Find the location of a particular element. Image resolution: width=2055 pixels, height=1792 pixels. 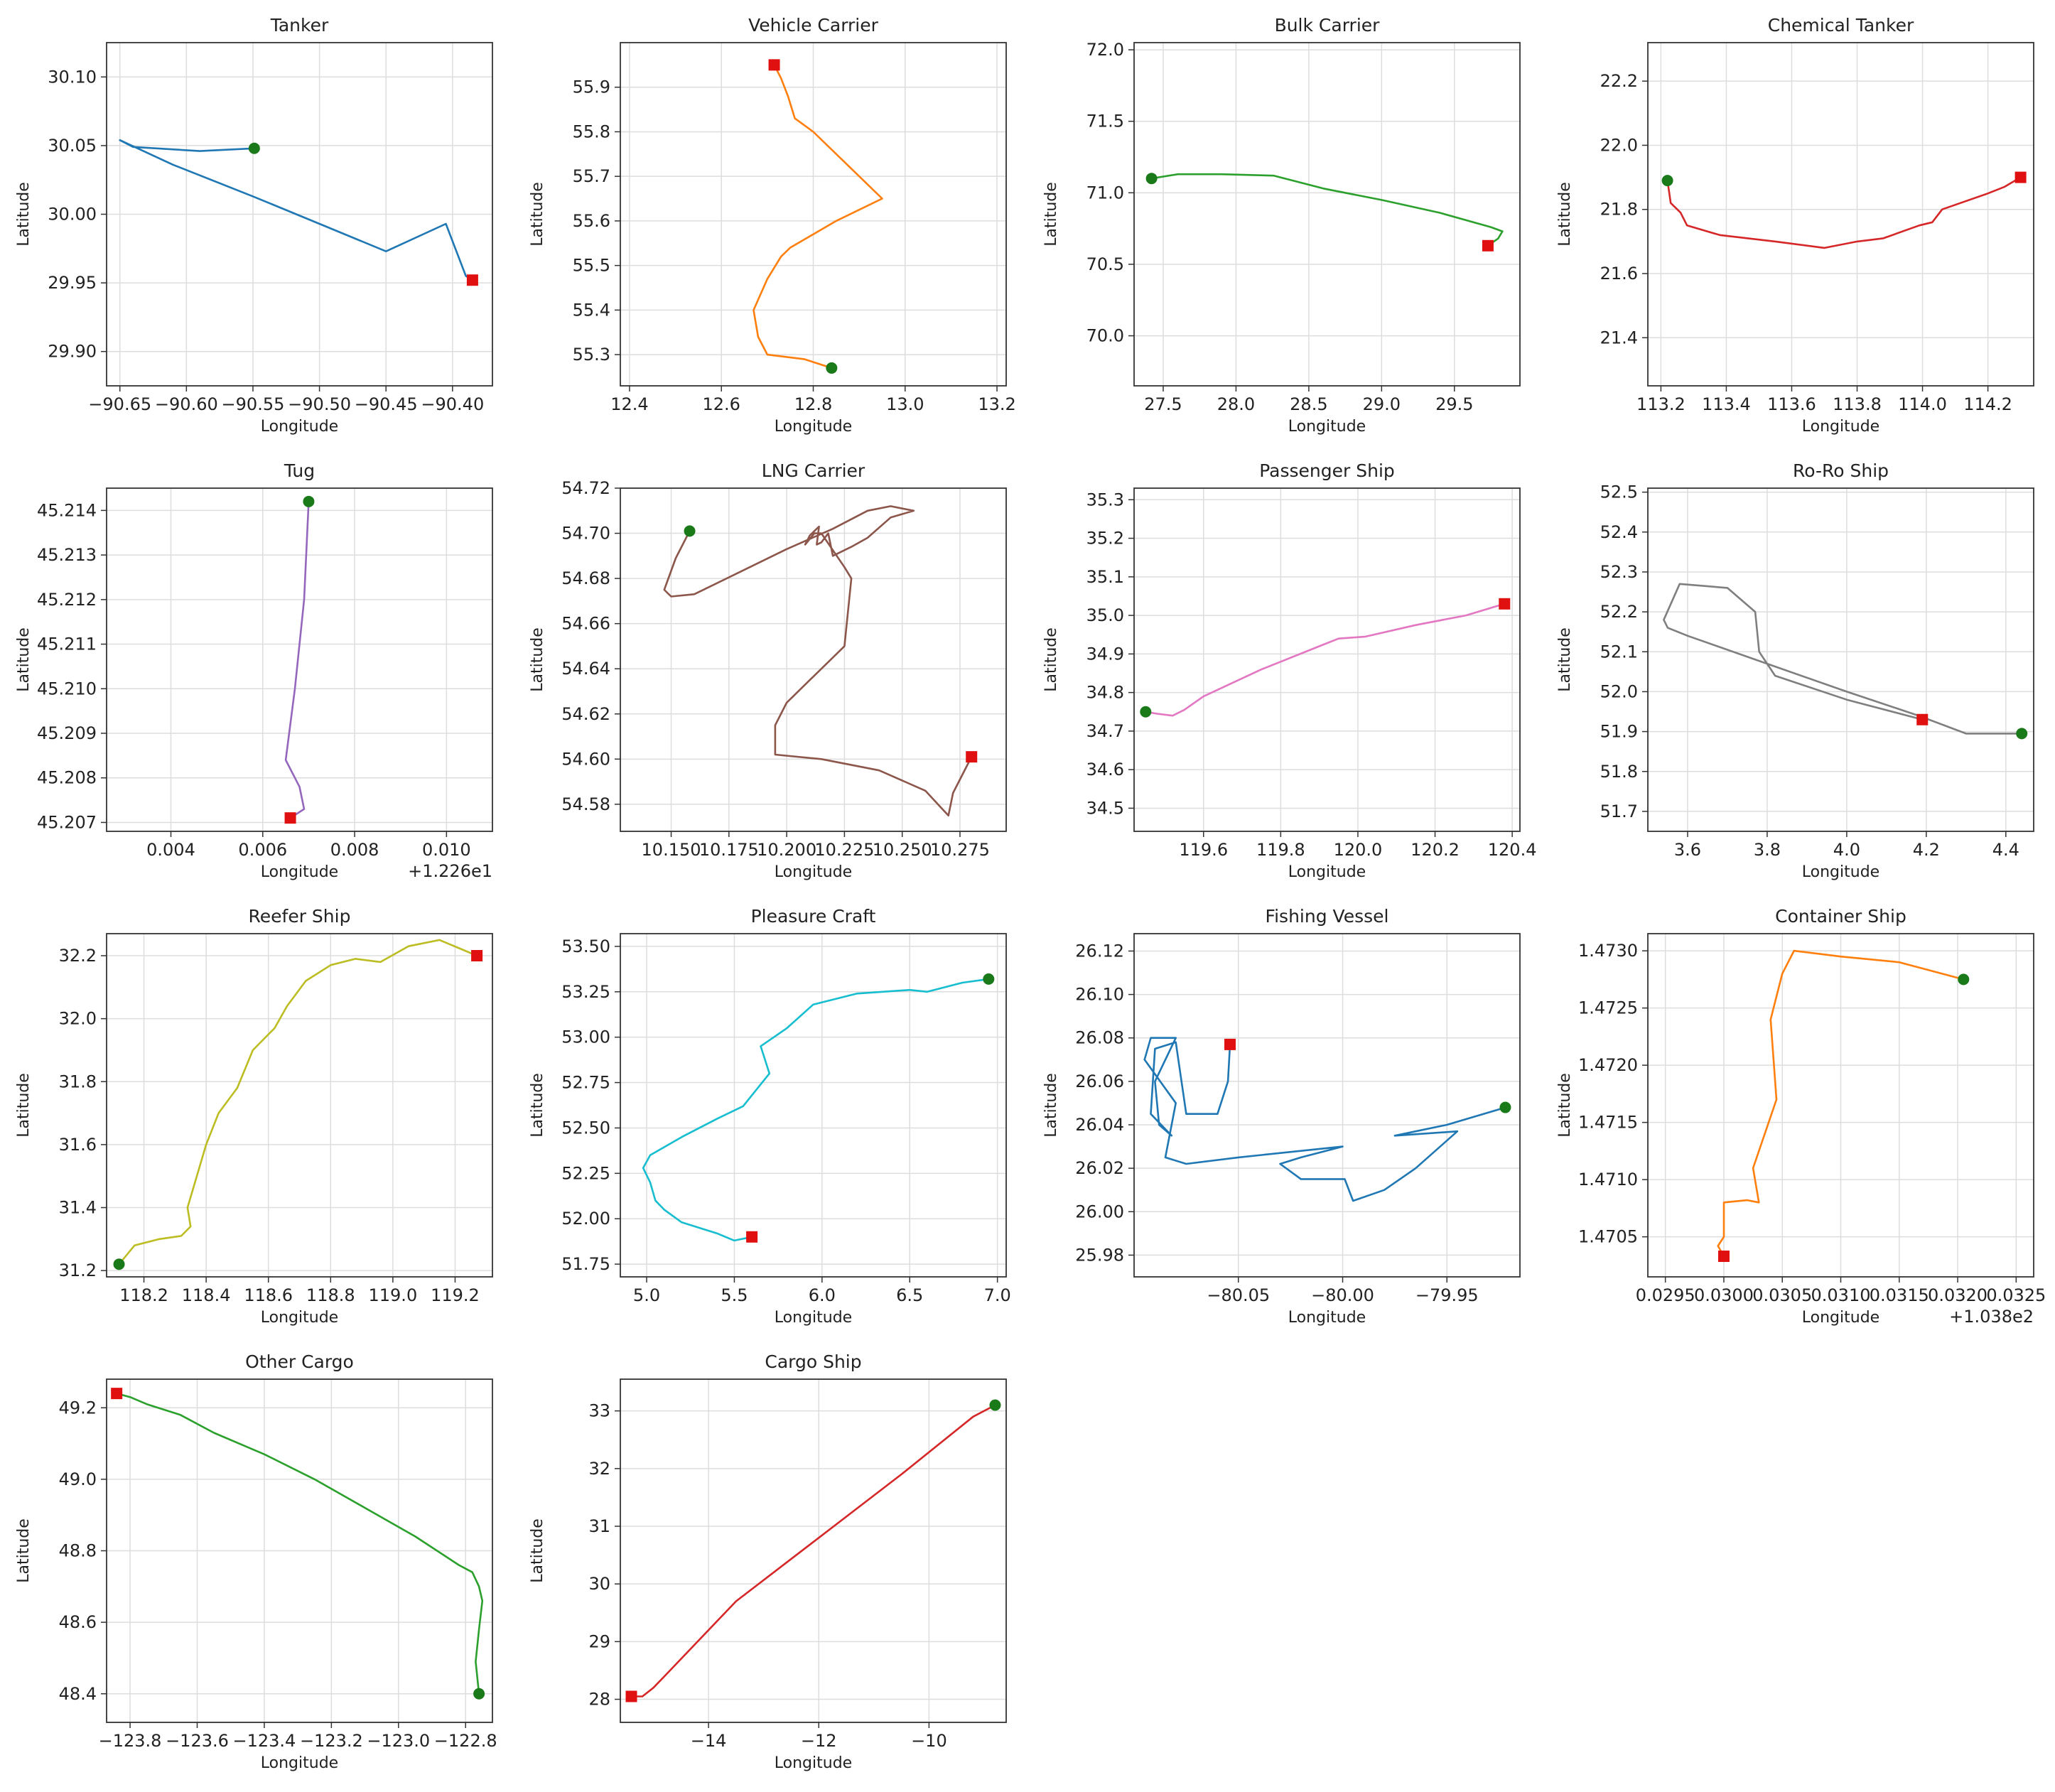

y-tick-label: 25.98 is located at coordinates (1099, 1255).